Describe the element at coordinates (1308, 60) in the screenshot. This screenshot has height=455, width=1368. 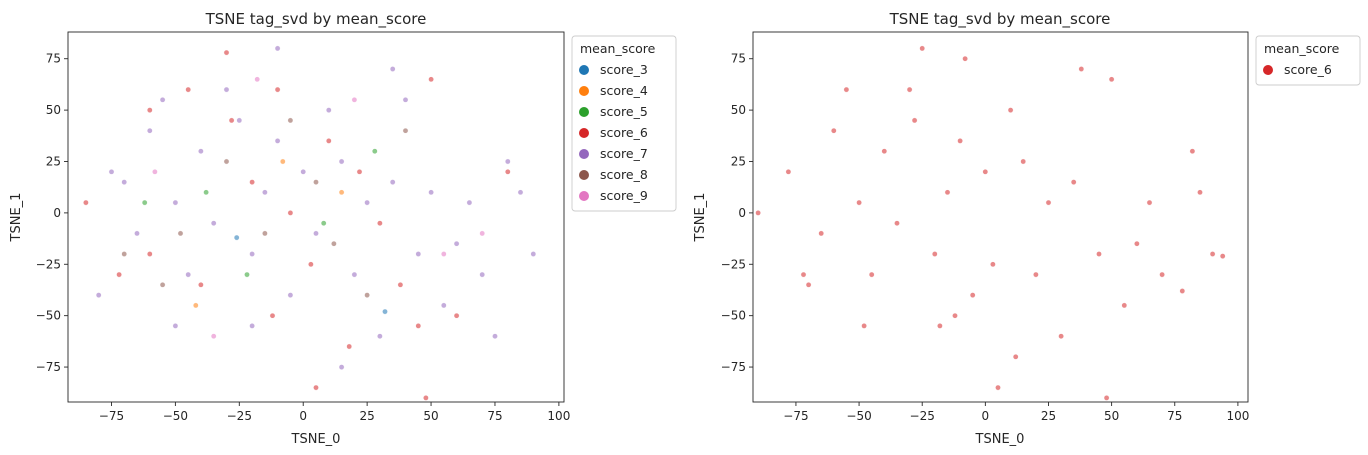
I see `chart-right-legend: mean_score score_6` at that location.